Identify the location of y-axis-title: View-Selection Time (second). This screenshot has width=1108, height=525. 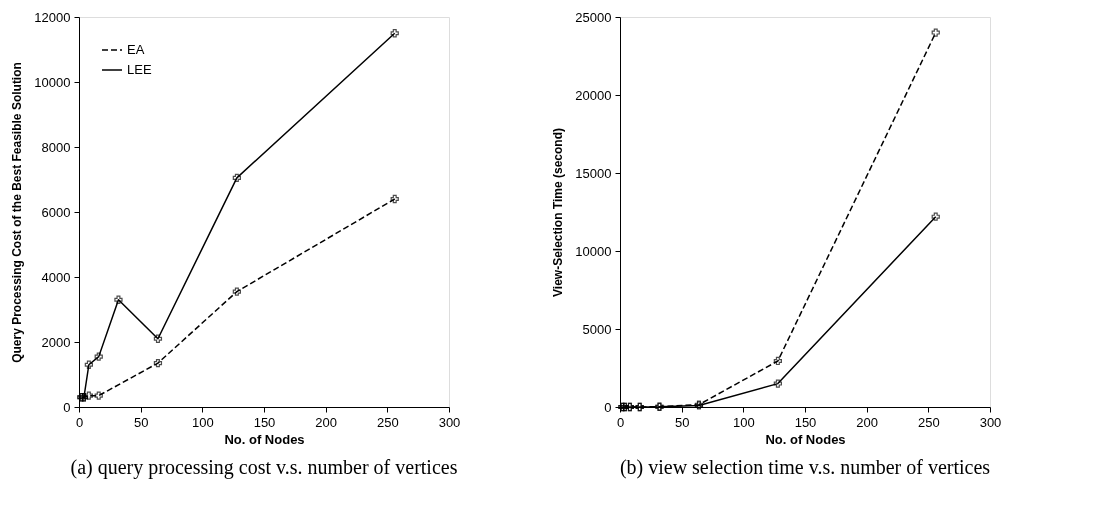
(558, 212).